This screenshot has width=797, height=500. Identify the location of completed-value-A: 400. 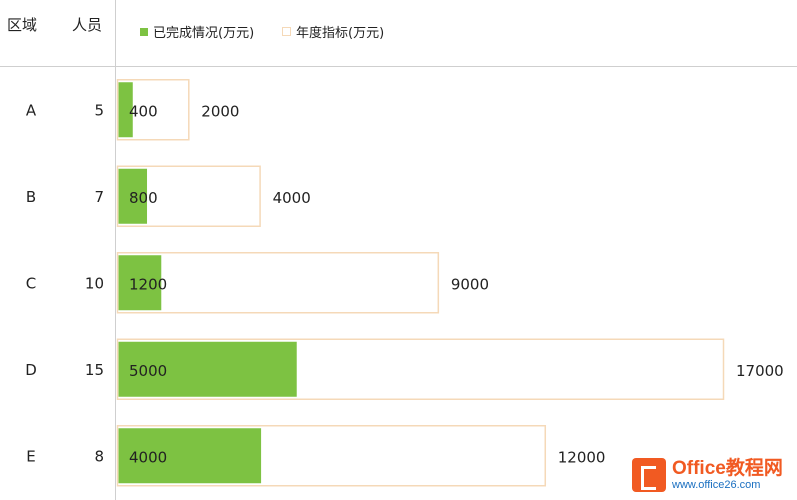
(143, 111).